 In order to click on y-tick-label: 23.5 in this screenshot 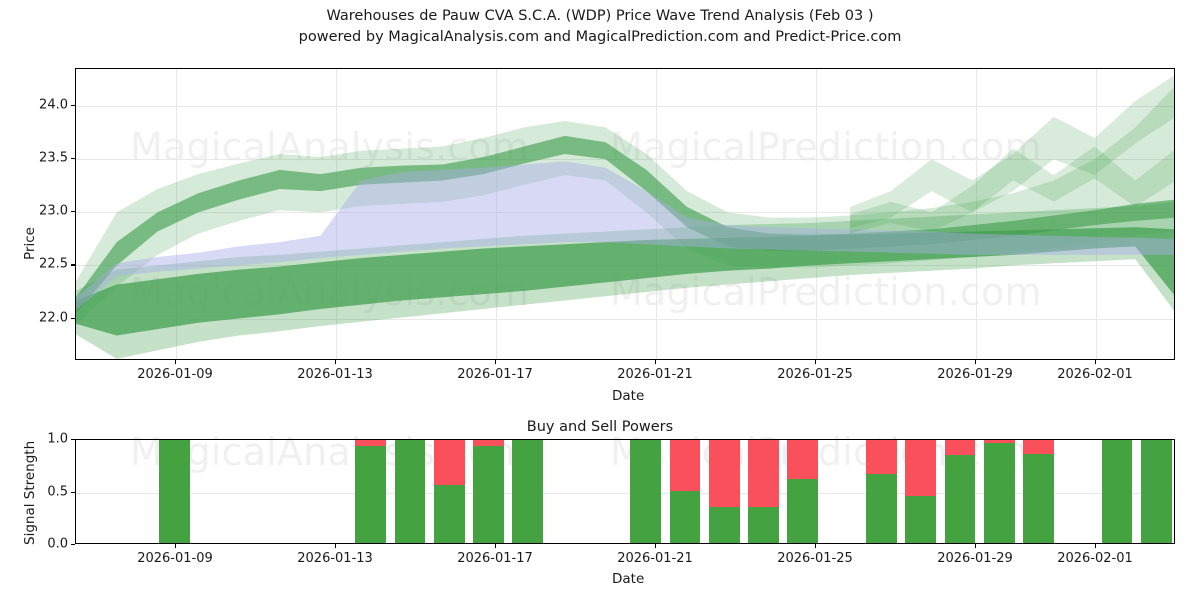, I will do `click(53, 158)`.